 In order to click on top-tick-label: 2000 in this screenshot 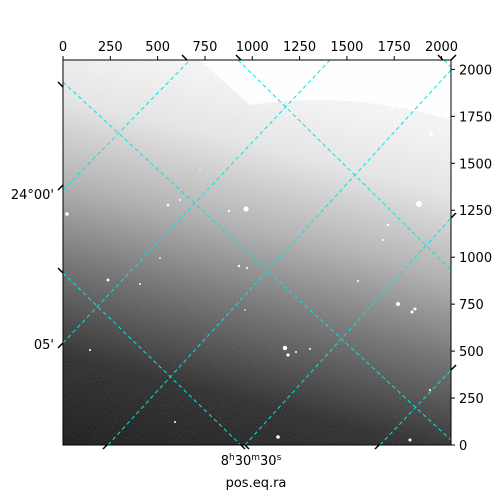, I will do `click(441, 47)`.